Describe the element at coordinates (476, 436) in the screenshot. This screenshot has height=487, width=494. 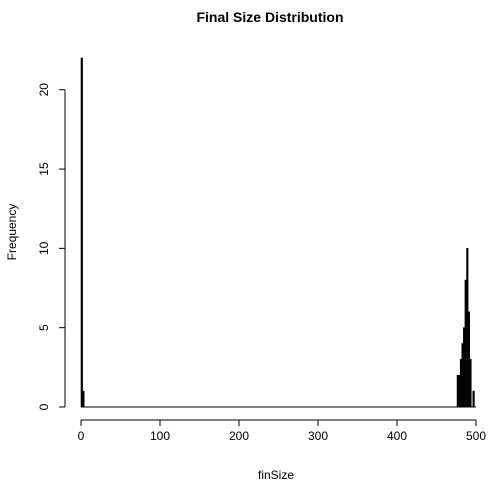
I see `x-tick-label-500: 500` at that location.